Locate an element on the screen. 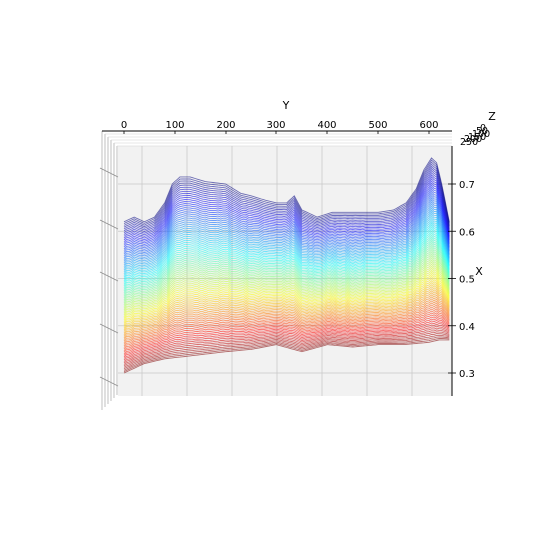  x-tick-label: 100 is located at coordinates (481, 134).